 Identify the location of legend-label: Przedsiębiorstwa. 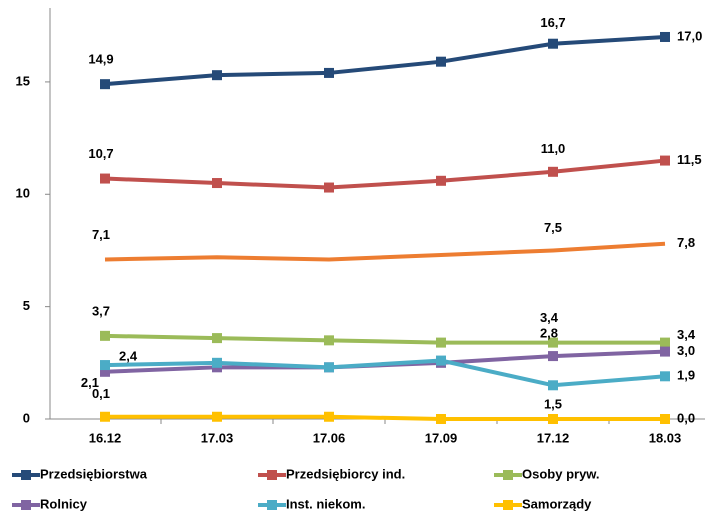
(94, 473).